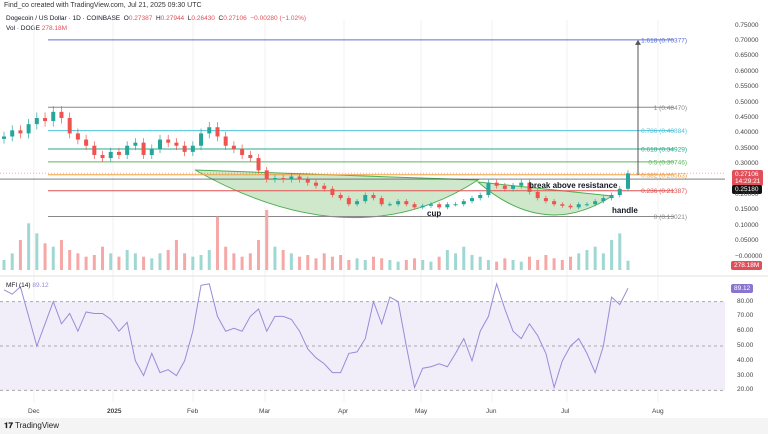  What do you see at coordinates (745, 316) in the screenshot?
I see `mfi-axis-label: 70.00` at bounding box center [745, 316].